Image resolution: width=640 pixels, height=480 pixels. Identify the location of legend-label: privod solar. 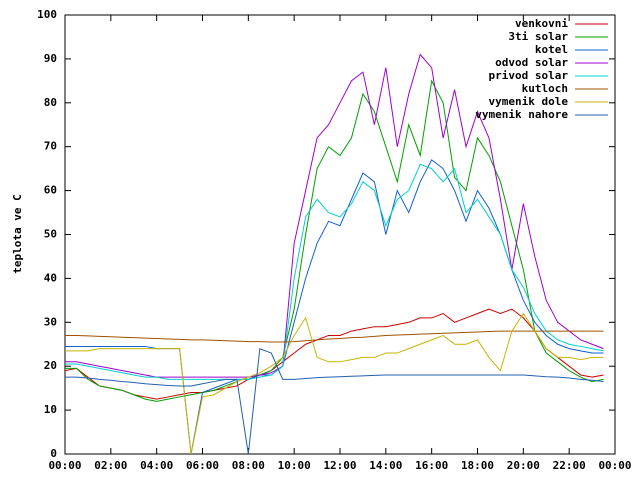
(529, 75).